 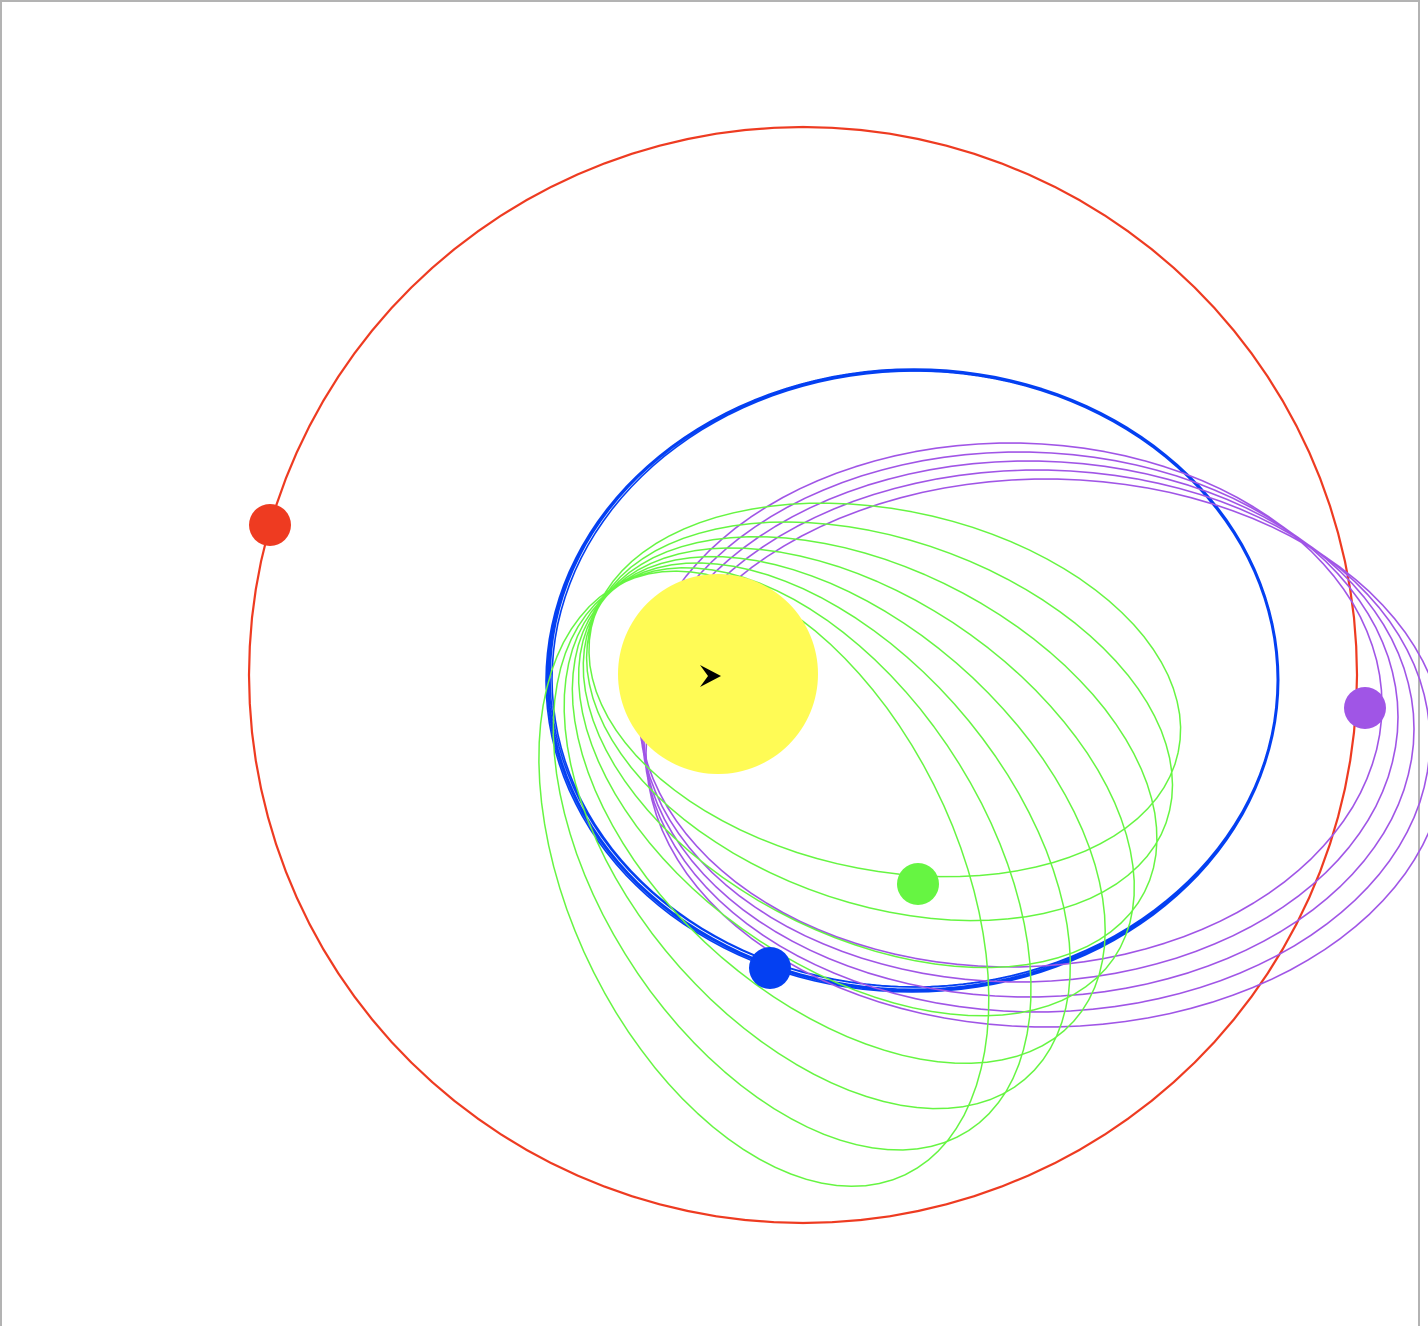 I want to click on green-planet, so click(x=918, y=884).